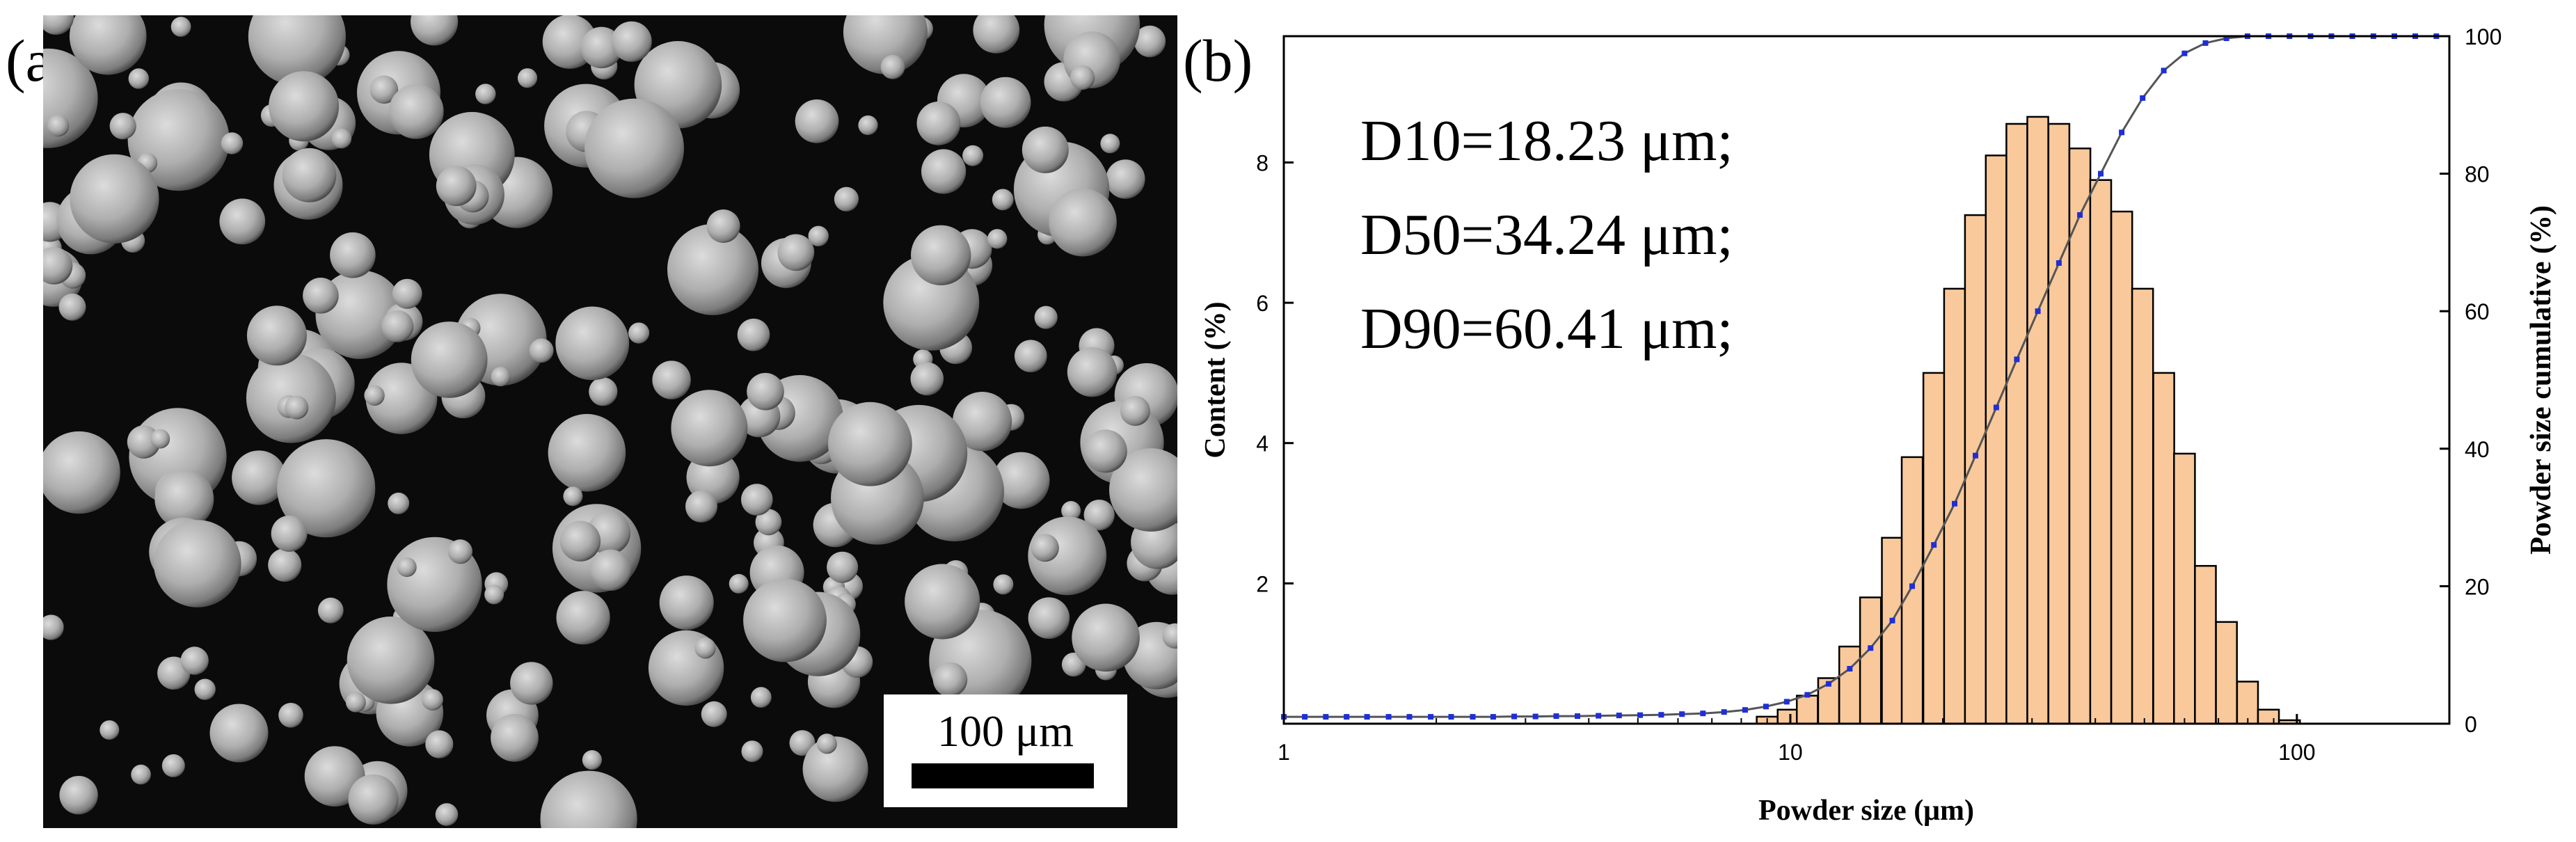 The height and width of the screenshot is (842, 2576). What do you see at coordinates (1546, 141) in the screenshot?
I see `annotation-d10: D10=18.23 μm;` at bounding box center [1546, 141].